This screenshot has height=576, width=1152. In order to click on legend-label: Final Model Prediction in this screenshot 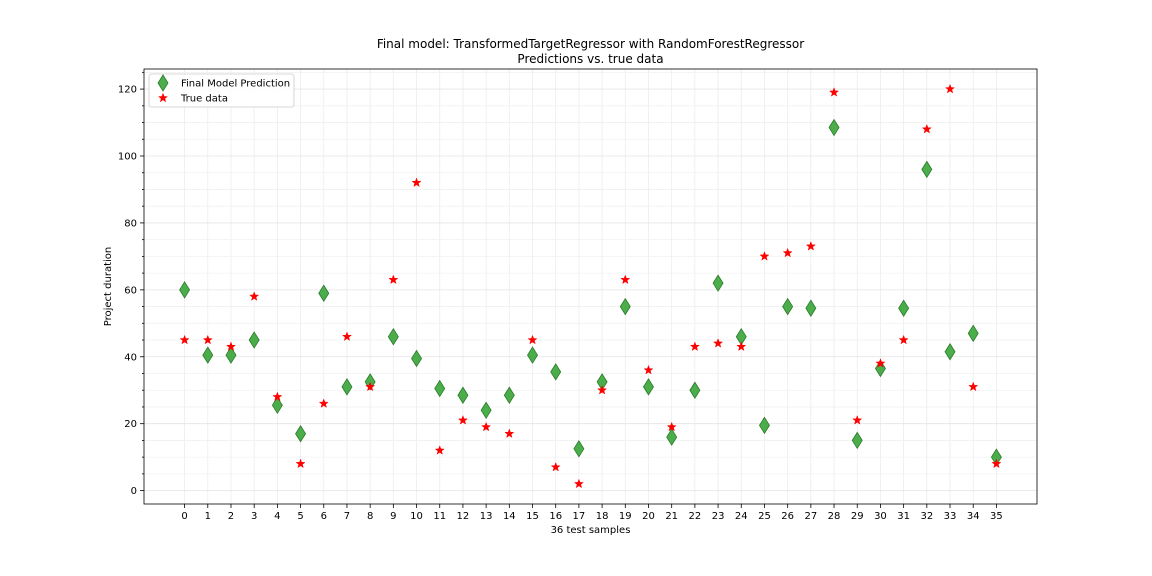, I will do `click(235, 84)`.